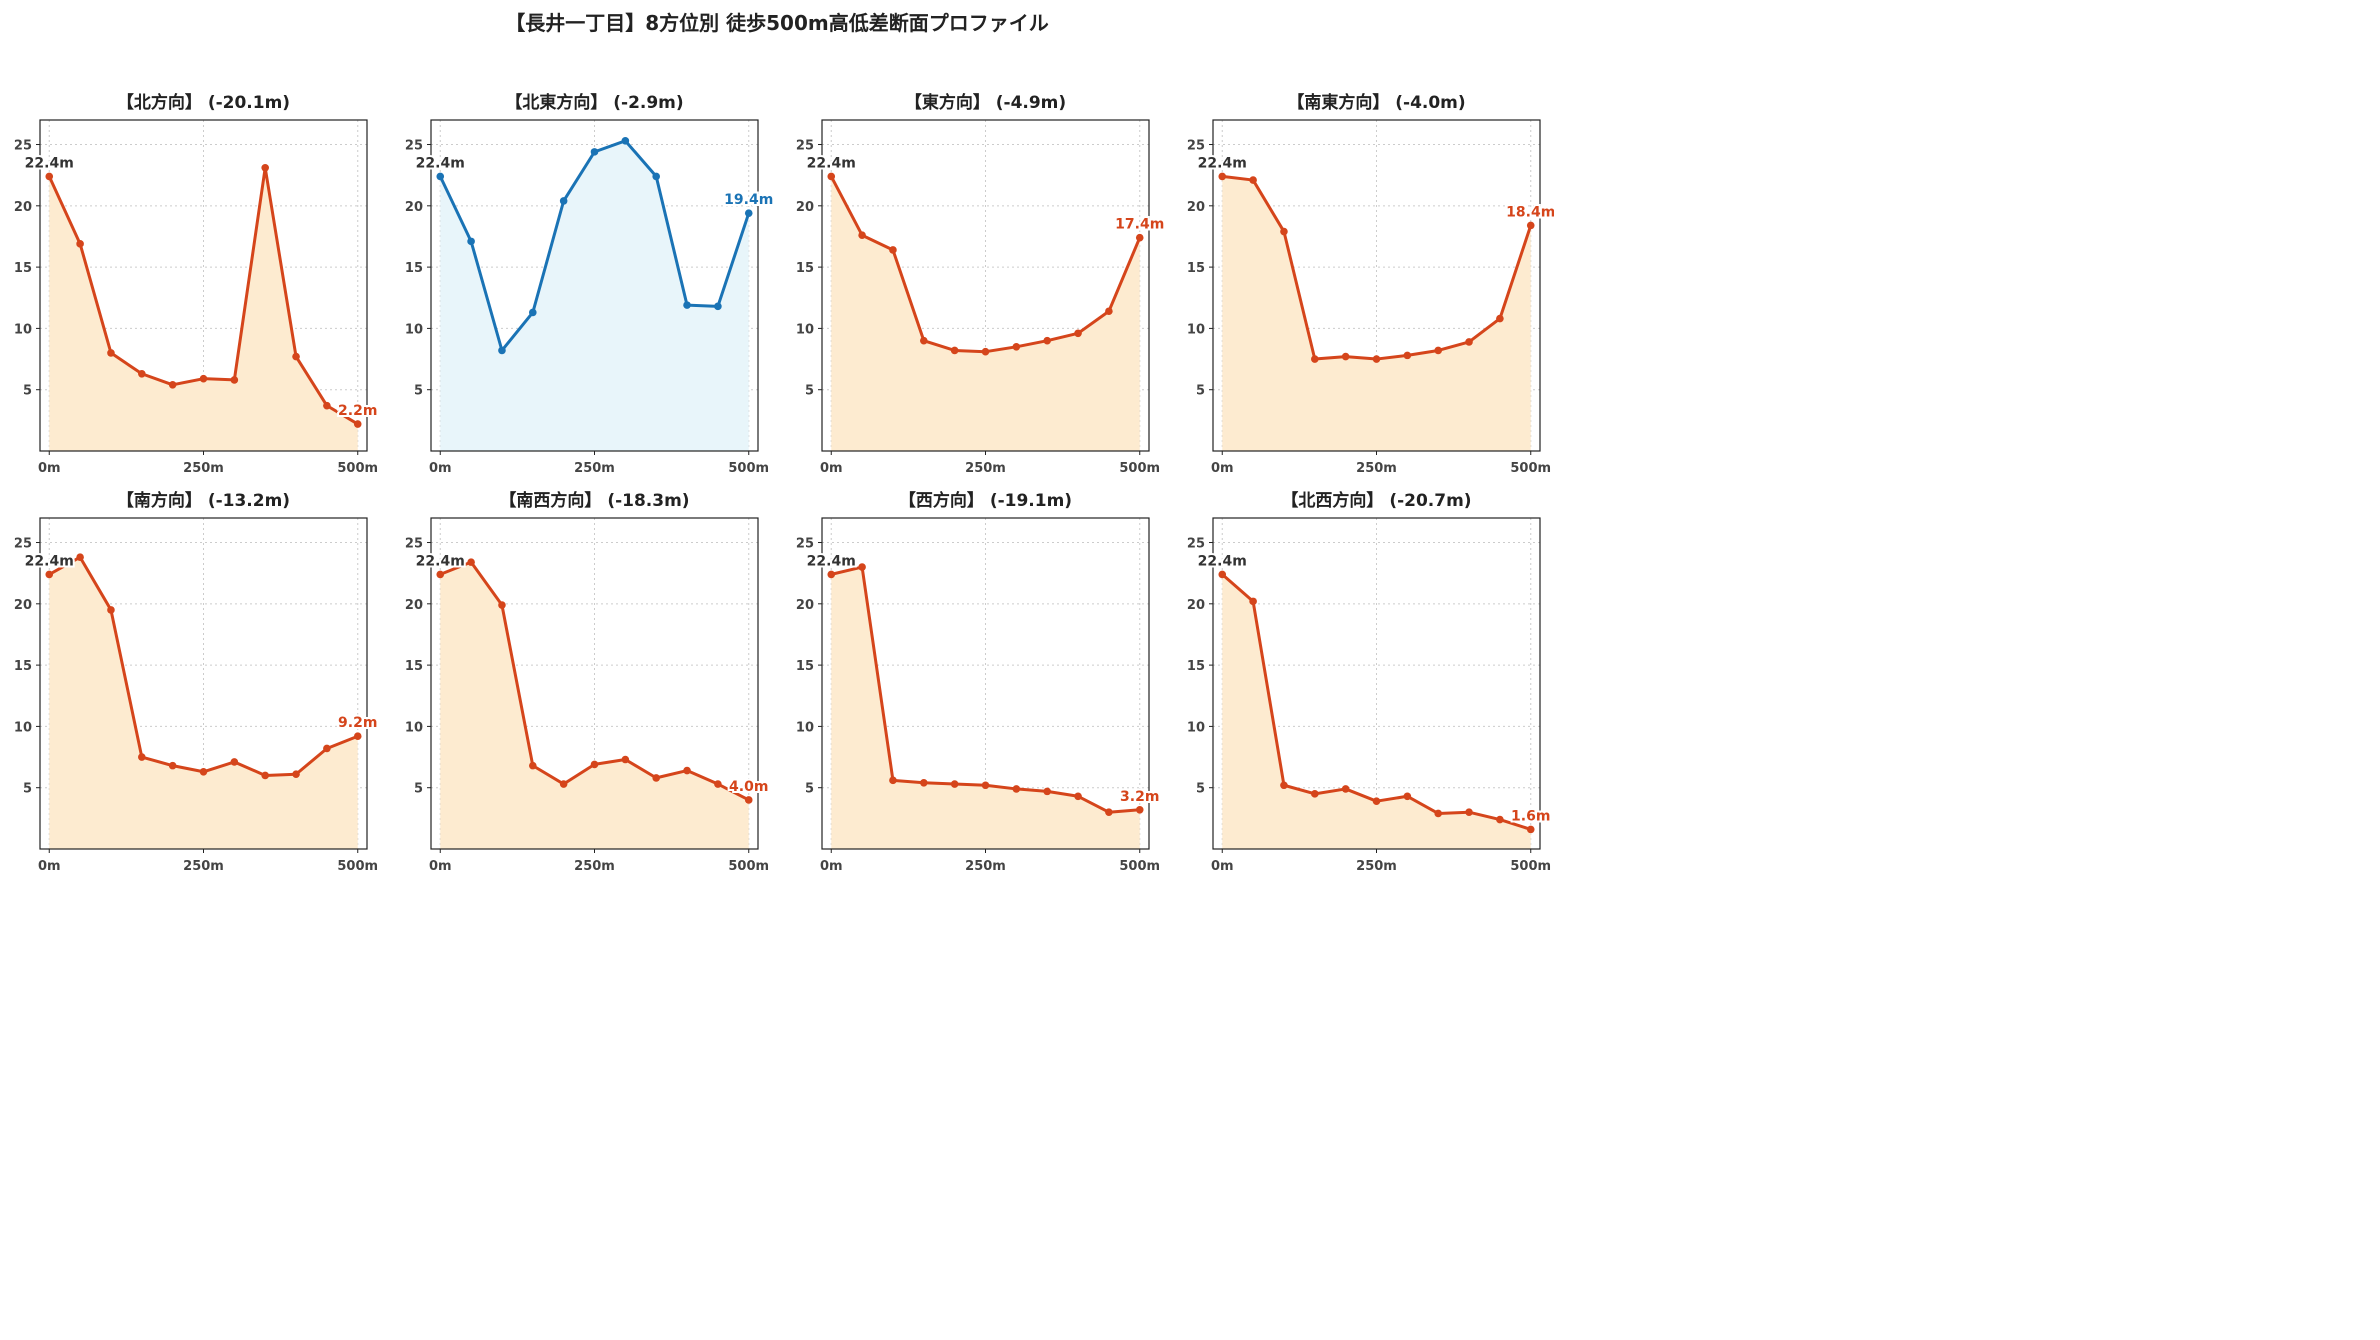 The image size is (2380, 1340). Describe the element at coordinates (776, 23) in the screenshot. I see `figure-title: 【長井一丁目】8方位別 徒歩500m高低差断面プロファイル` at that location.